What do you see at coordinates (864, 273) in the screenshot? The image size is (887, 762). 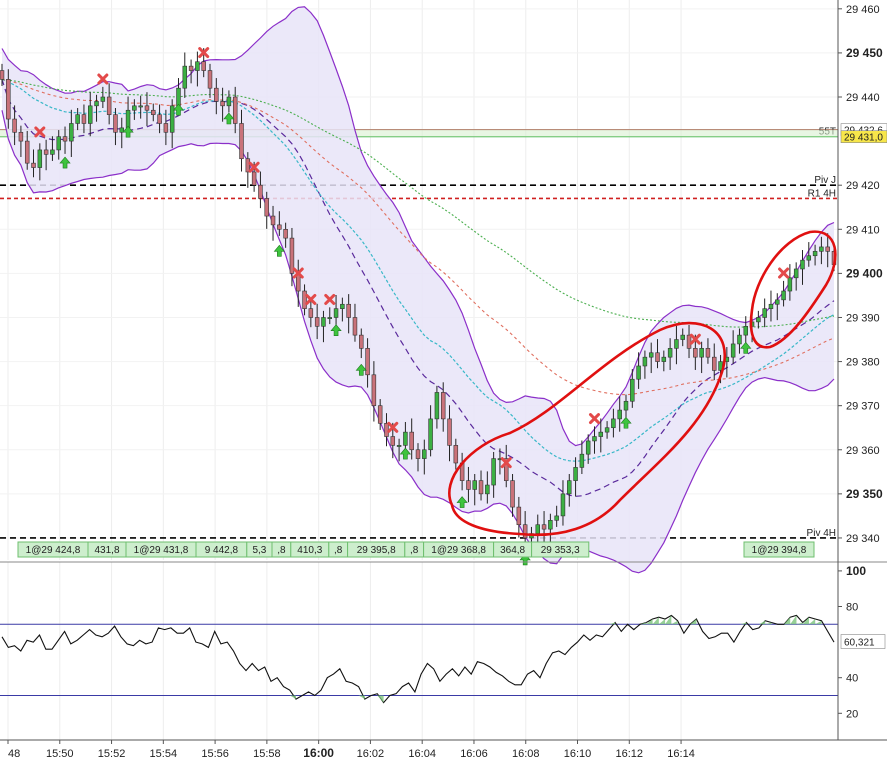 I see `price-tick-label: 29 400` at bounding box center [864, 273].